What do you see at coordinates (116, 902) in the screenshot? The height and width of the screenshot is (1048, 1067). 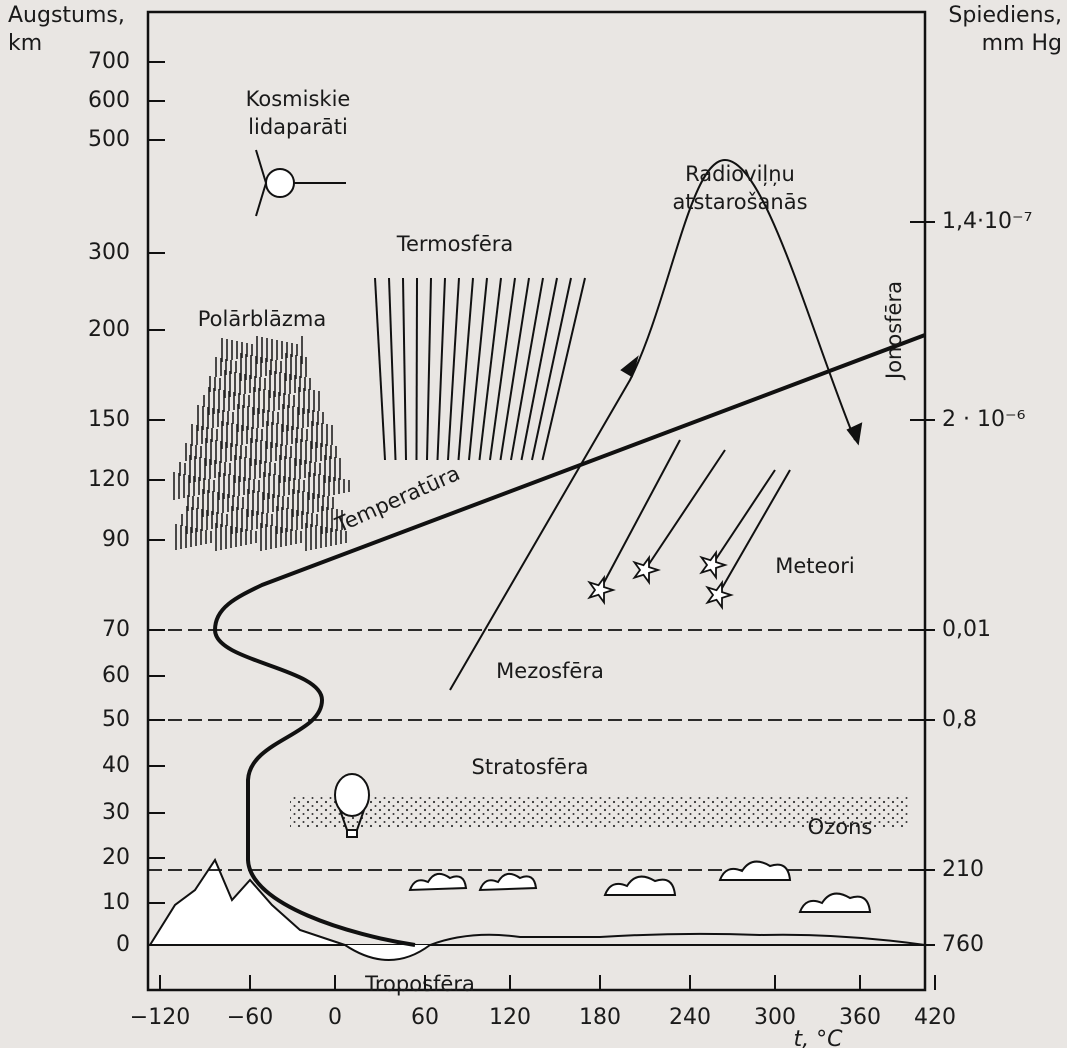 I see `y-tick-label: 10` at bounding box center [116, 902].